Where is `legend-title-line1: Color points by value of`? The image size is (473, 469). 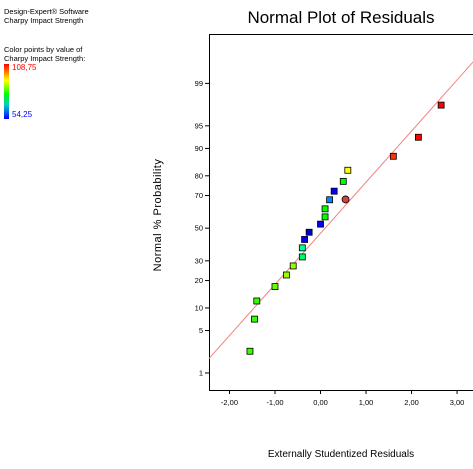
legend-title-line1: Color points by value of is located at coordinates (43, 49).